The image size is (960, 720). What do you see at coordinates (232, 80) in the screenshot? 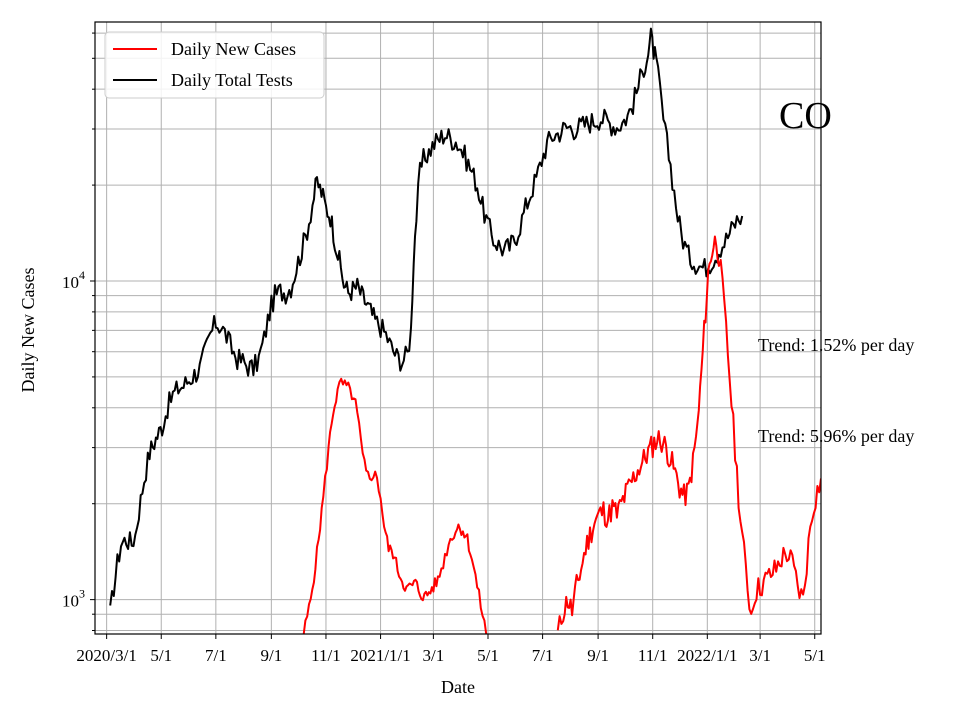
I see `legend-label-tests: Daily Total Tests` at bounding box center [232, 80].